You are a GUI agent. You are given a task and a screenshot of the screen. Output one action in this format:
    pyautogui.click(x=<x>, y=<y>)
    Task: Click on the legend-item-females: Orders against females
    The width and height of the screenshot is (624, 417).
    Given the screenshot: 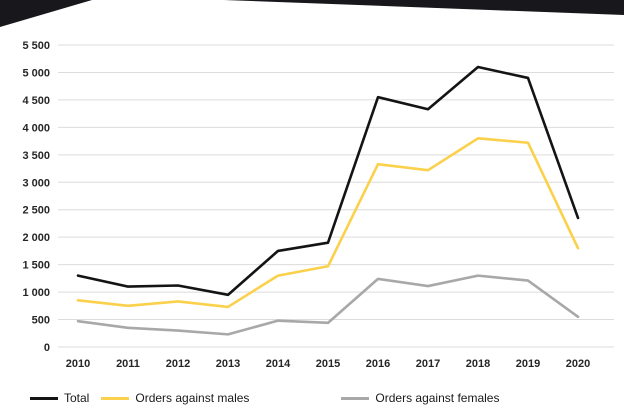 What is the action you would take?
    pyautogui.click(x=420, y=398)
    